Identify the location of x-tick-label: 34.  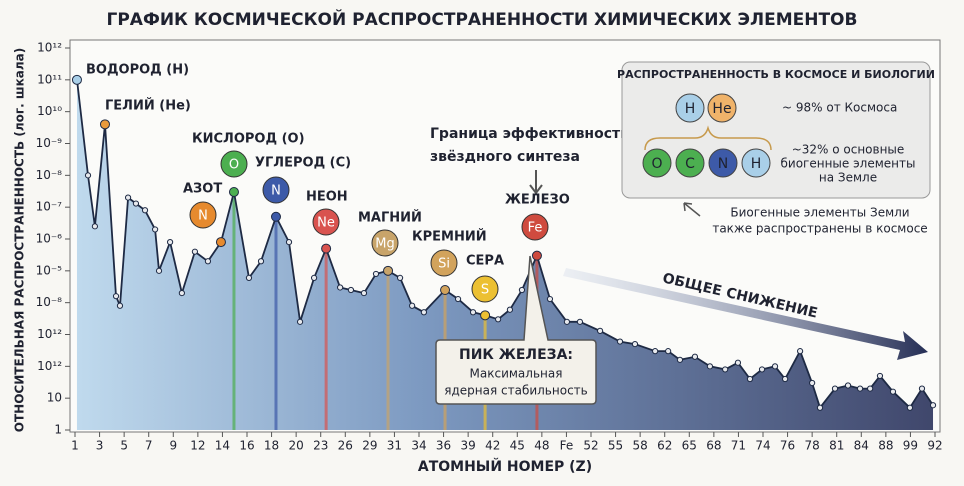
(418, 446).